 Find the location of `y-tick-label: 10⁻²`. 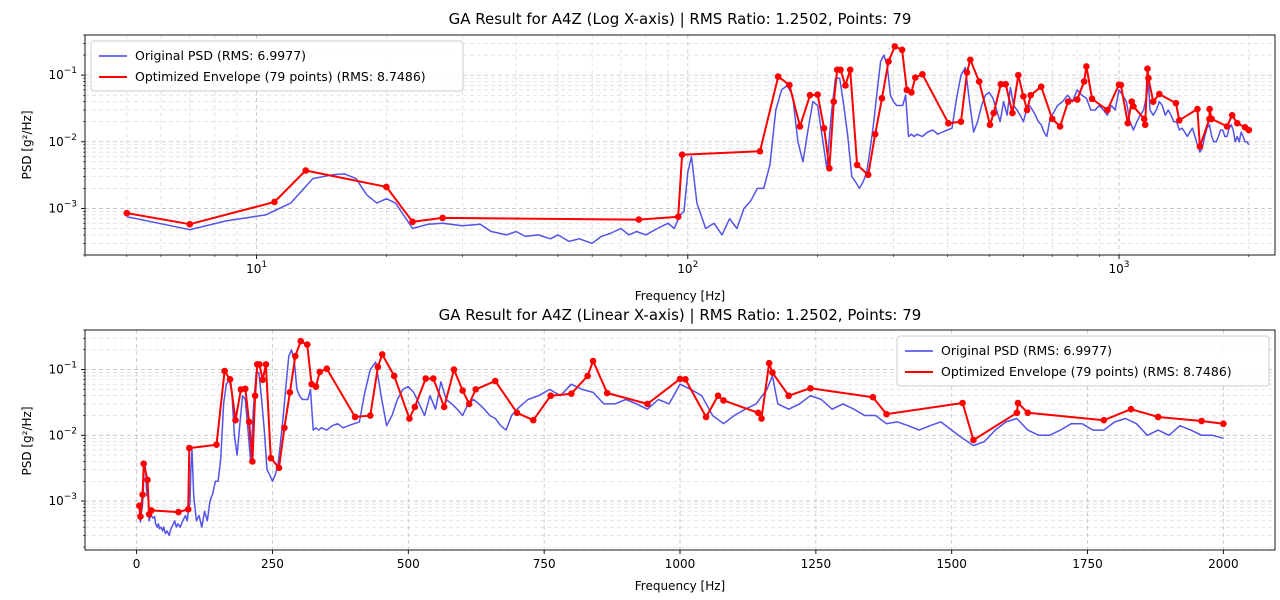

y-tick-label: 10⁻² is located at coordinates (62, 141).